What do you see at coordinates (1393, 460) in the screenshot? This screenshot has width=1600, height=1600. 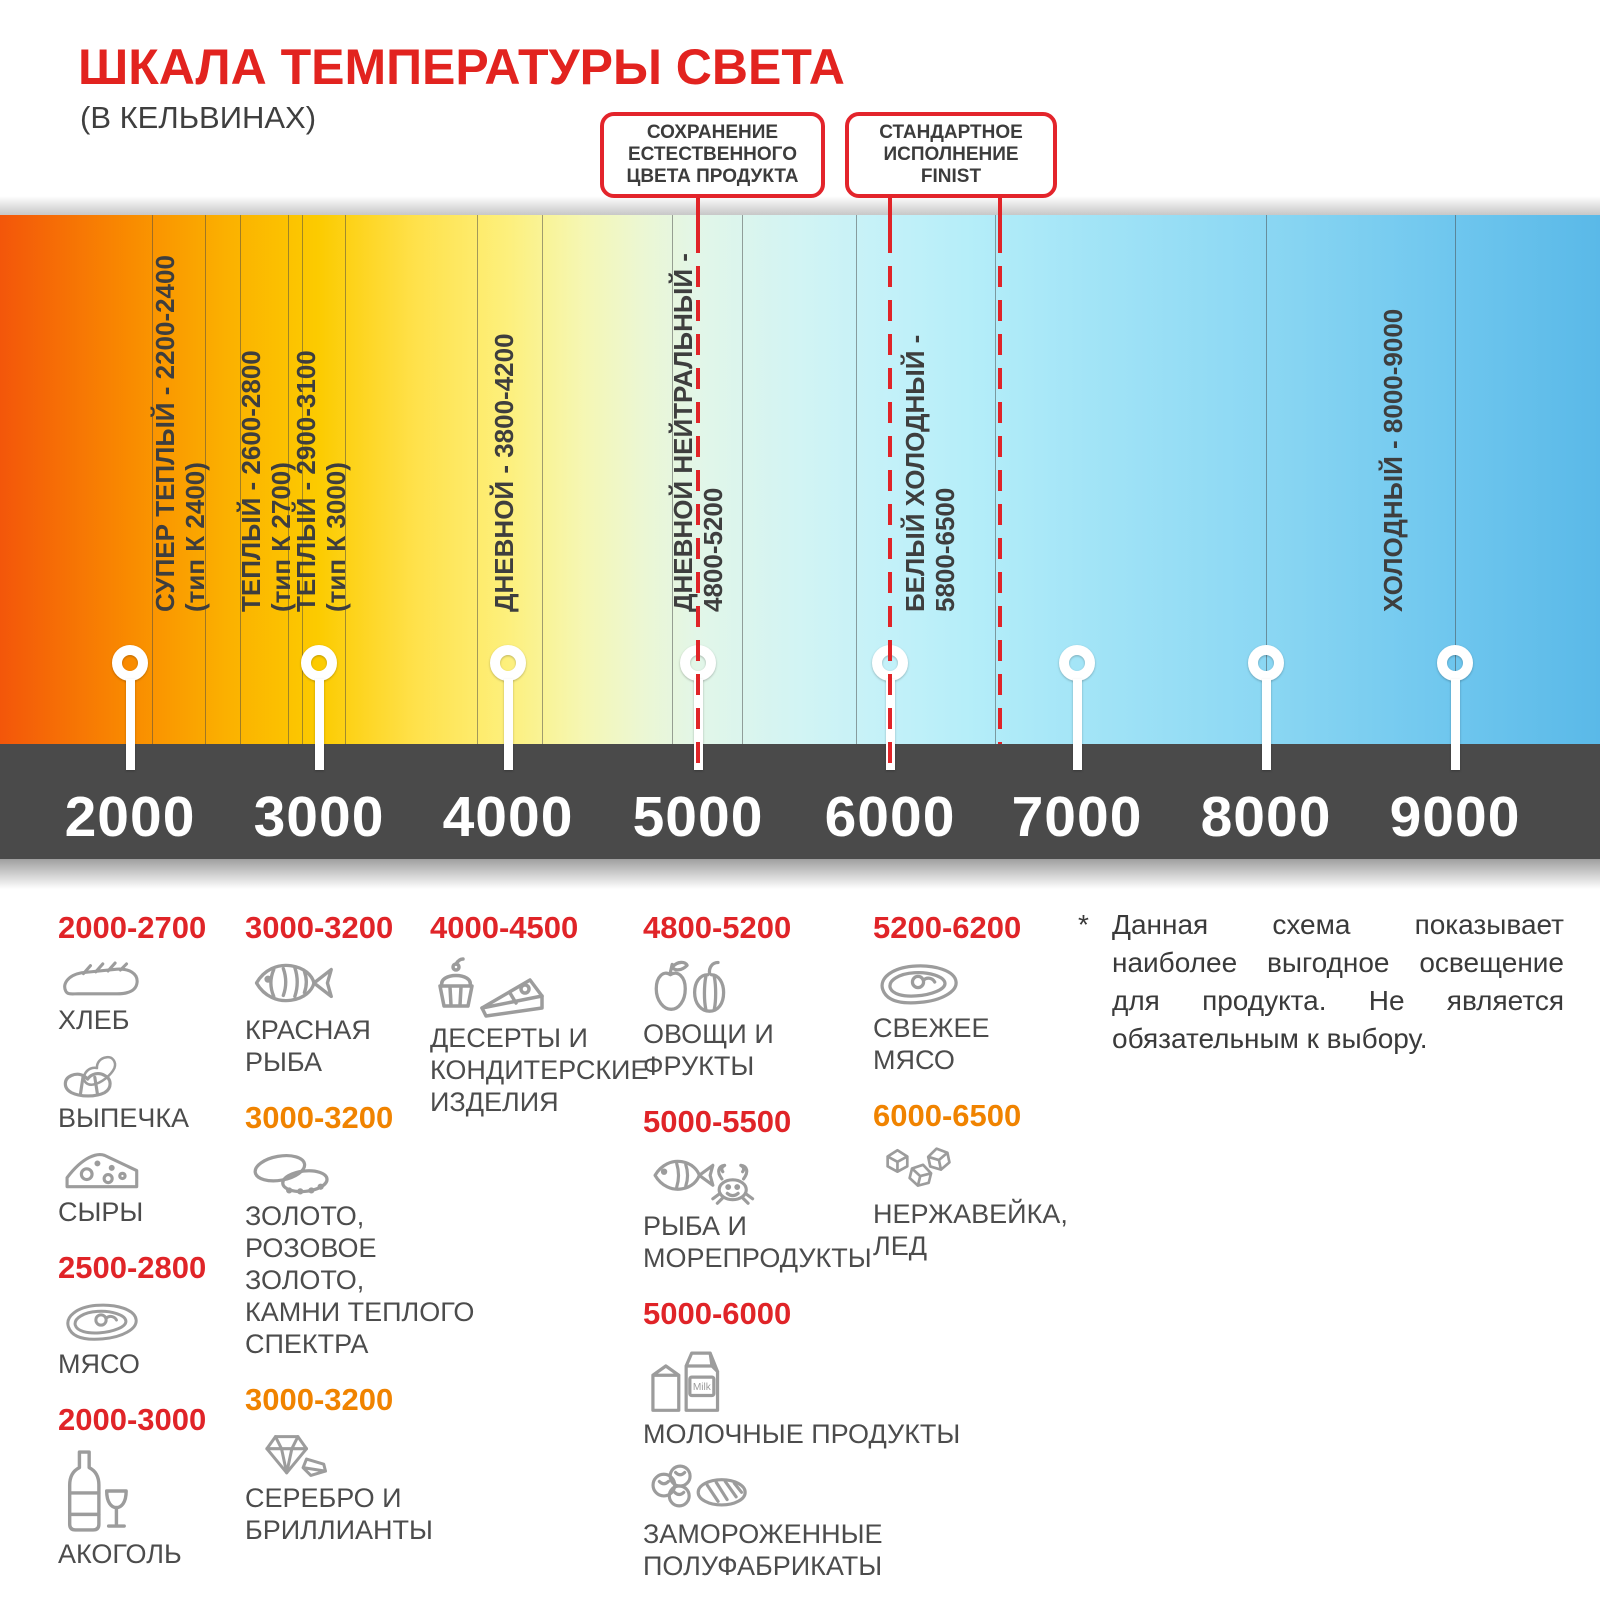 I see `zone-label: ХОЛОДНЫЙ - 8000-9000` at bounding box center [1393, 460].